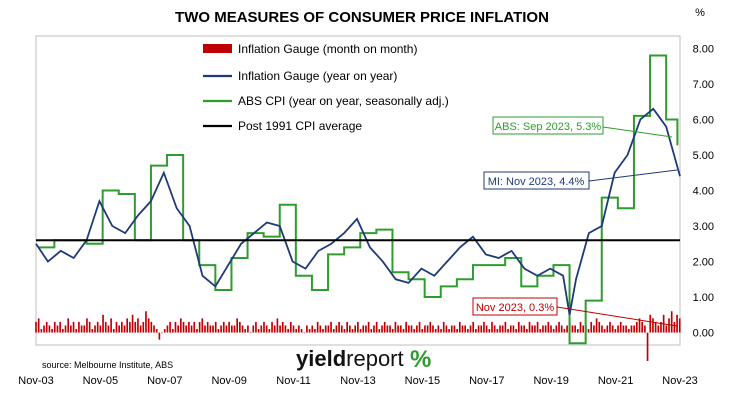 The image size is (730, 405). What do you see at coordinates (293, 381) in the screenshot?
I see `x-tick-label: Nov-11` at bounding box center [293, 381].